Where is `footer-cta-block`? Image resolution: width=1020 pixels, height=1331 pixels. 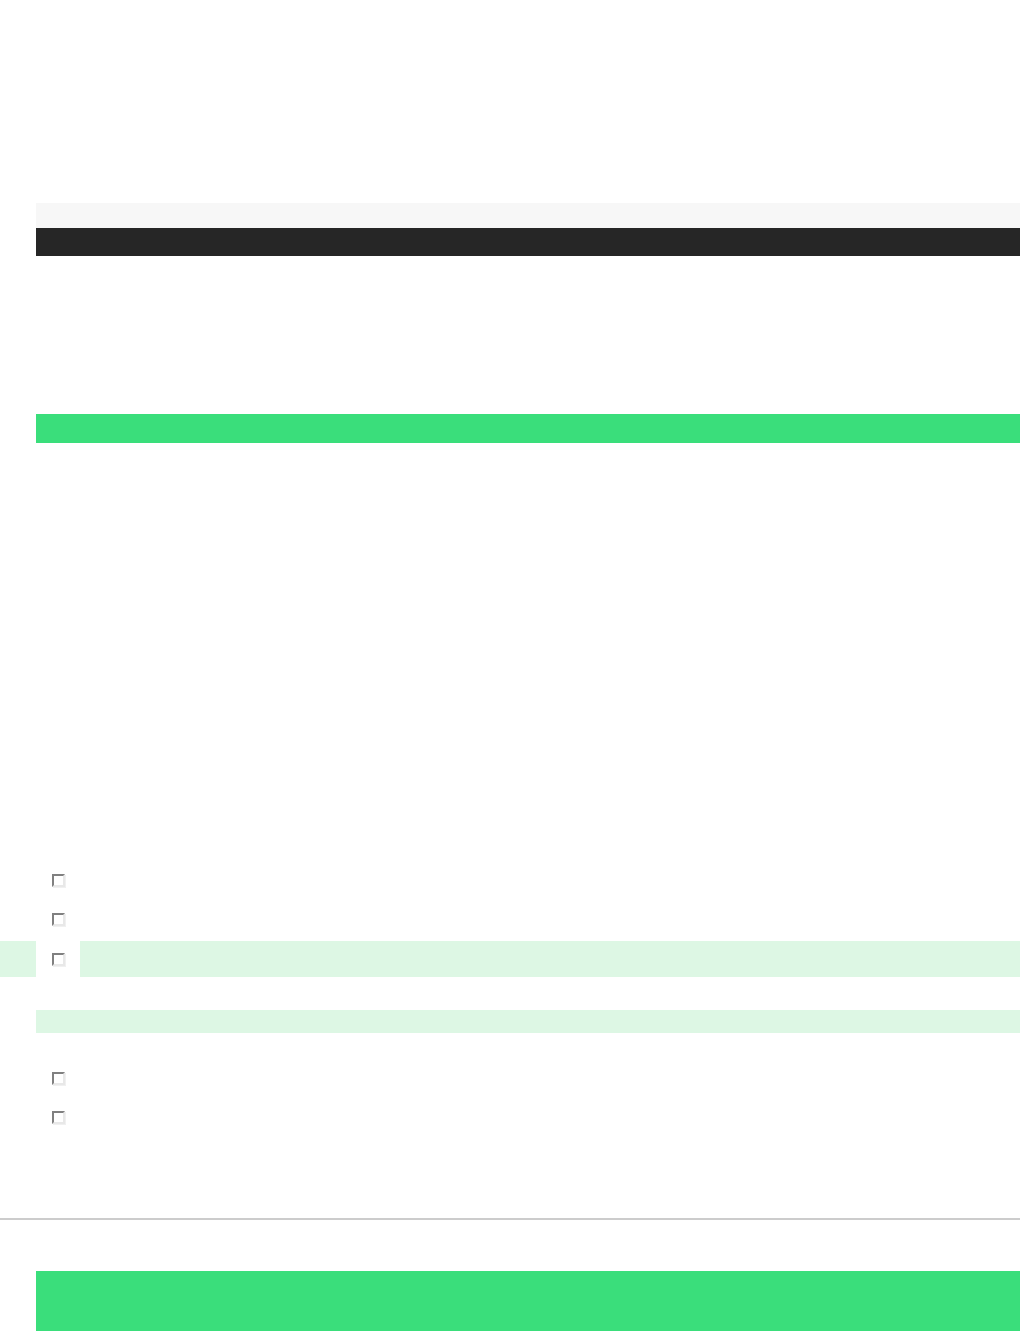
footer-cta-block is located at coordinates (528, 1301).